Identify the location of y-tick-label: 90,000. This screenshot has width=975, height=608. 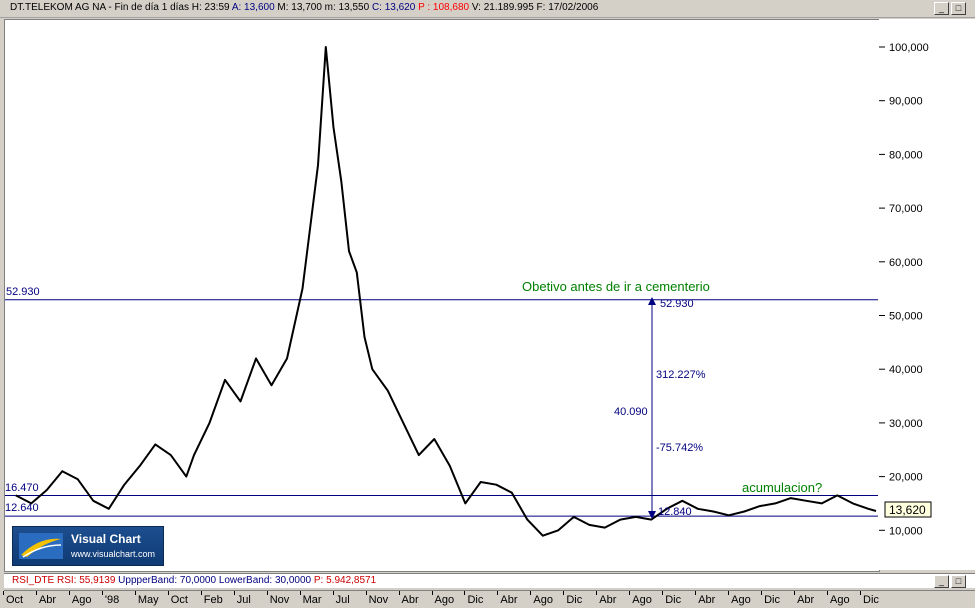
(906, 102).